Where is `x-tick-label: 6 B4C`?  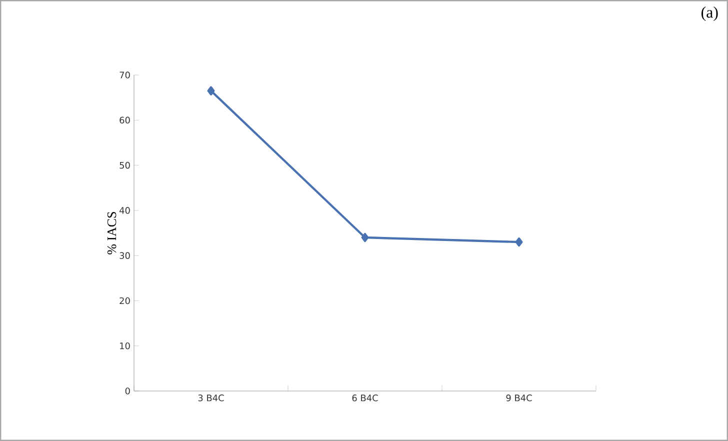
x-tick-label: 6 B4C is located at coordinates (365, 398).